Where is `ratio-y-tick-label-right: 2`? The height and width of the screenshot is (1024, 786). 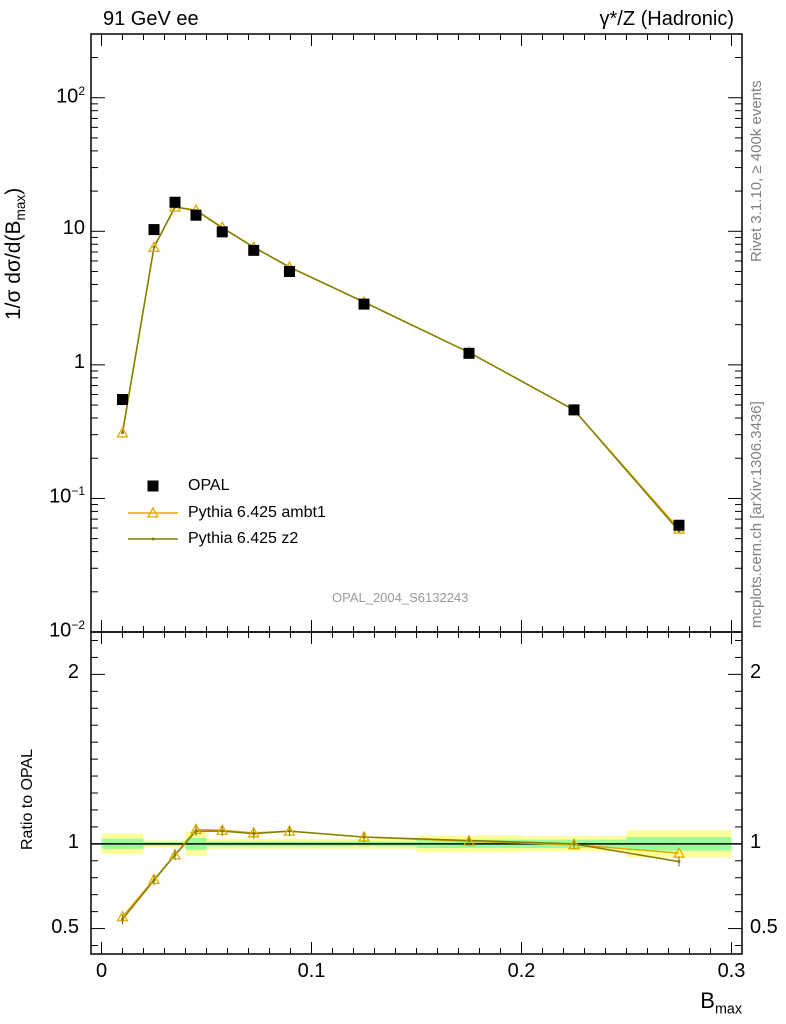
ratio-y-tick-label-right: 2 is located at coordinates (756, 672).